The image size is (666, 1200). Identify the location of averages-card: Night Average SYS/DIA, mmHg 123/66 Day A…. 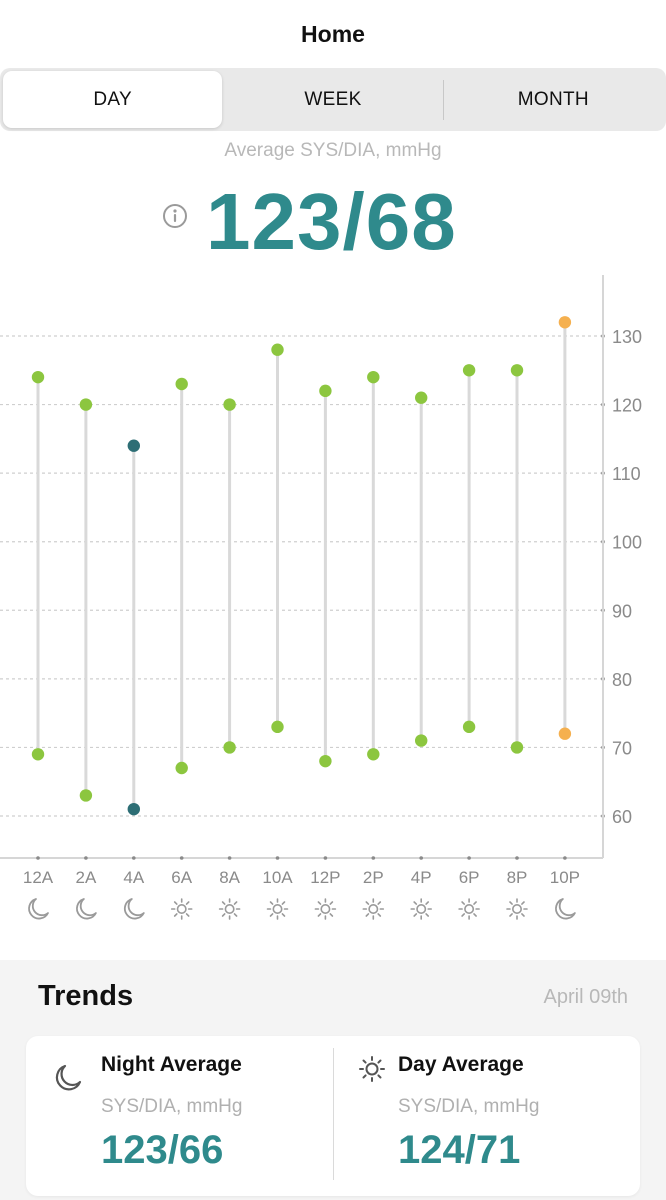
(333, 1116).